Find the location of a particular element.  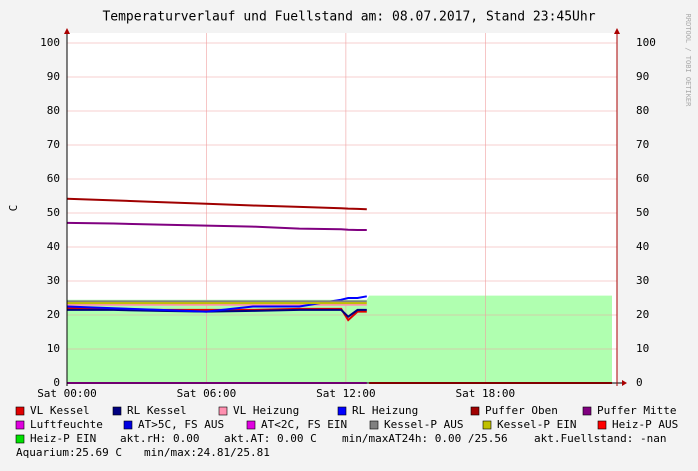

x-tick-label: Sat 18:00 is located at coordinates (486, 393).